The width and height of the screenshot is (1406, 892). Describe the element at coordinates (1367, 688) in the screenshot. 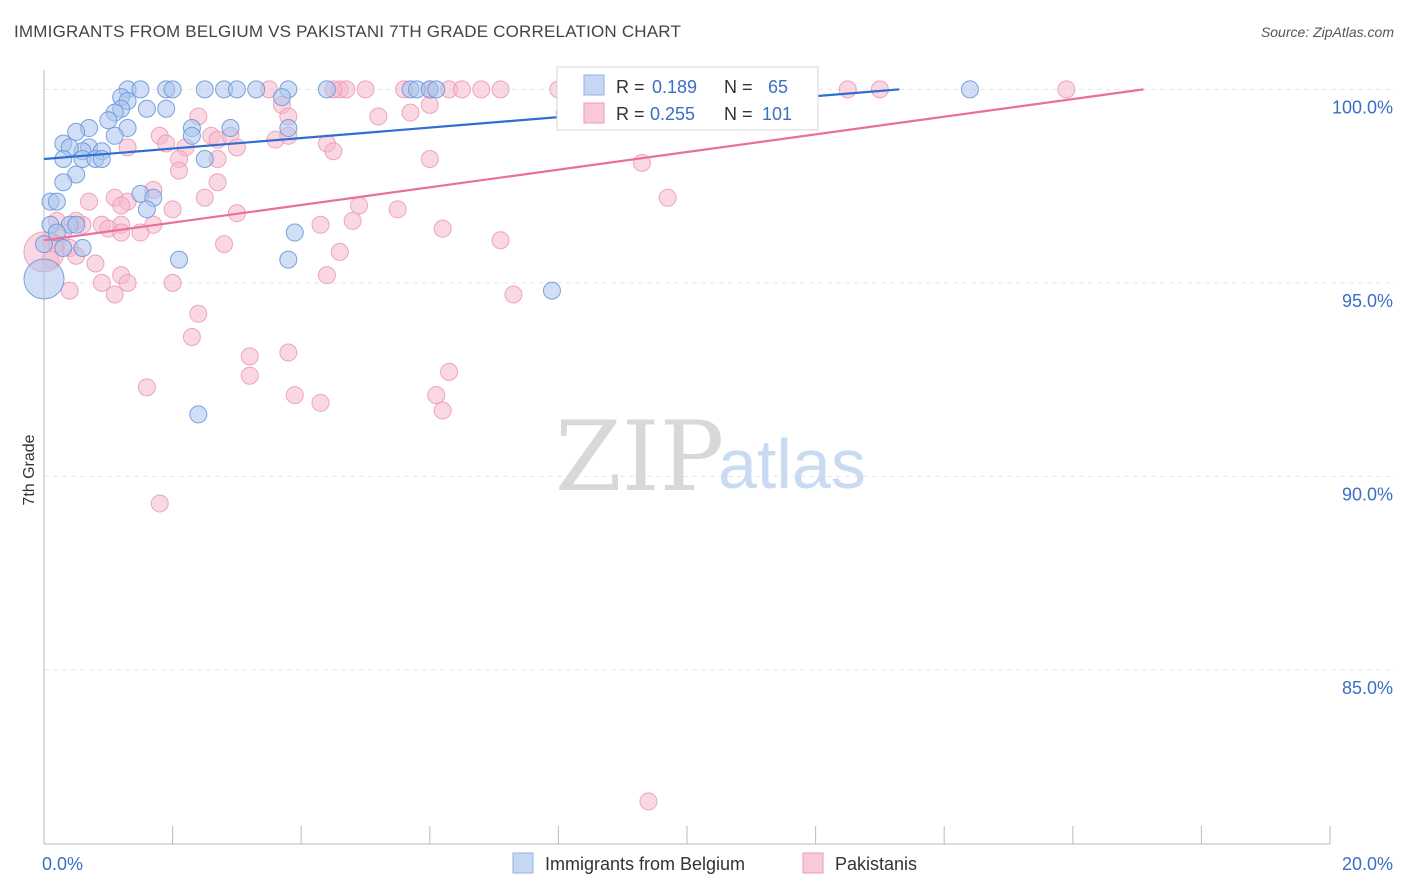

I see `y-tick-label: 85.0%` at that location.